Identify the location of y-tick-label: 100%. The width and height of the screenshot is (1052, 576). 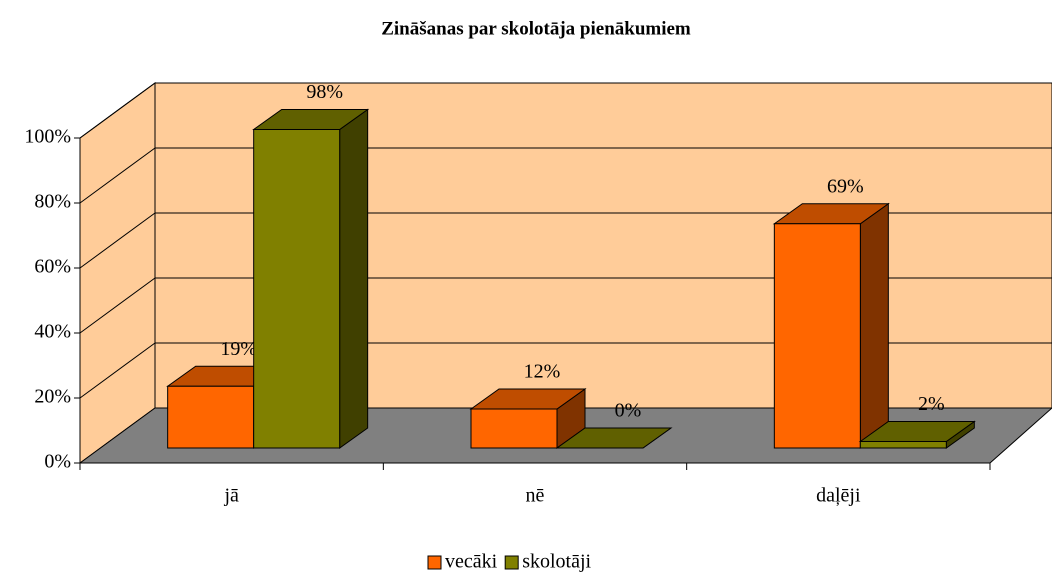
(47, 137).